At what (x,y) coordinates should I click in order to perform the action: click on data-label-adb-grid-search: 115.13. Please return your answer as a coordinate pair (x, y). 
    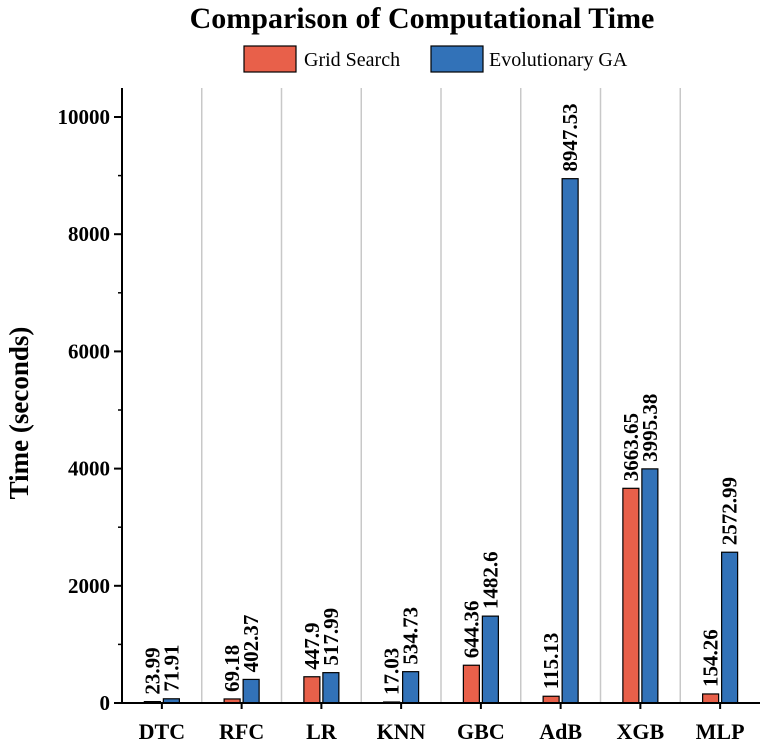
    Looking at the image, I should click on (551, 661).